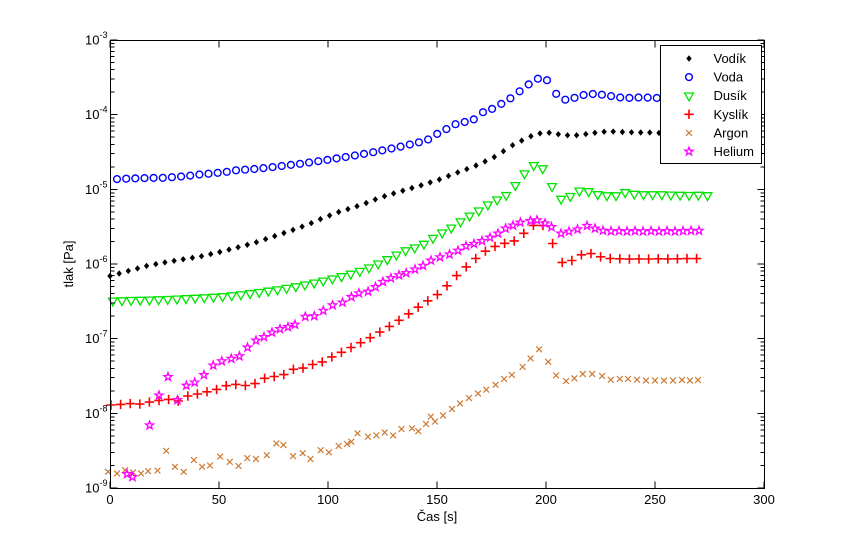 The image size is (845, 549). What do you see at coordinates (437, 499) in the screenshot?
I see `svg-text: 150` at bounding box center [437, 499].